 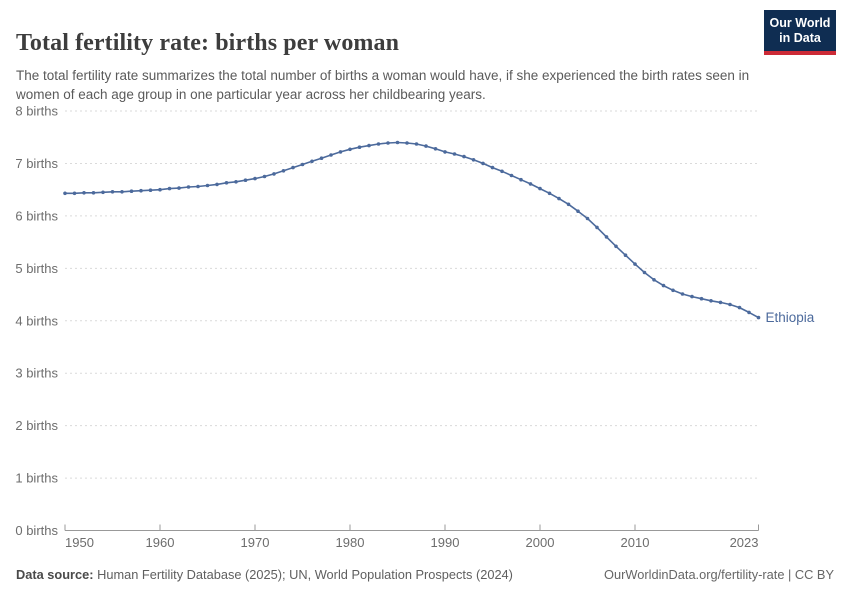 I want to click on owid-logo-line1: Our World, so click(x=800, y=23).